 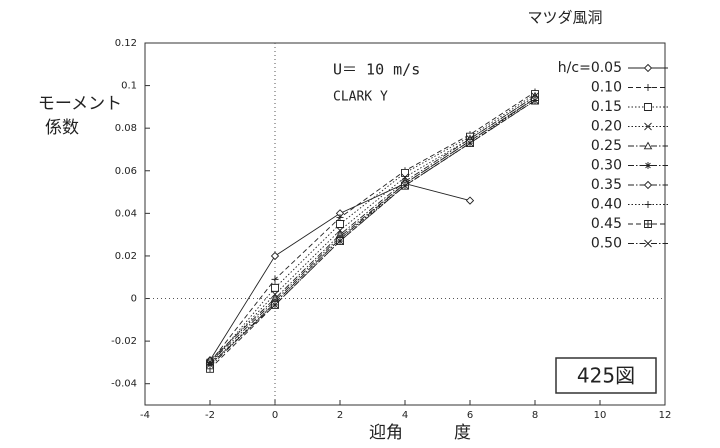 I want to click on figure-label: 425図, so click(x=606, y=376).